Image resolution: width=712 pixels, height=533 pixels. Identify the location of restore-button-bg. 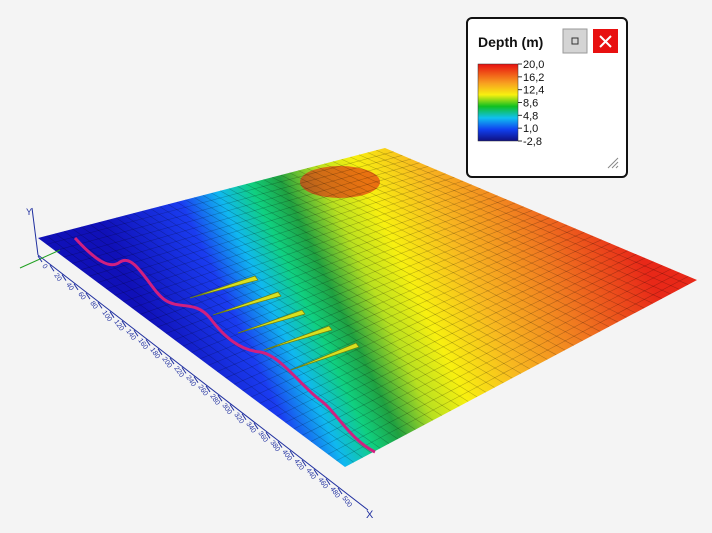
(575, 41).